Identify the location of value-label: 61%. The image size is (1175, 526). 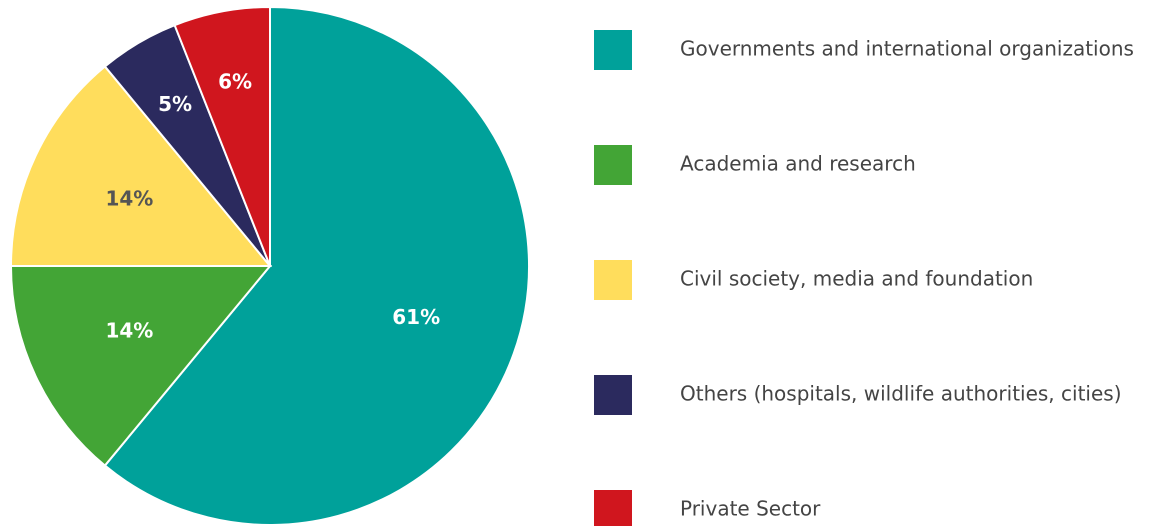
(416, 317).